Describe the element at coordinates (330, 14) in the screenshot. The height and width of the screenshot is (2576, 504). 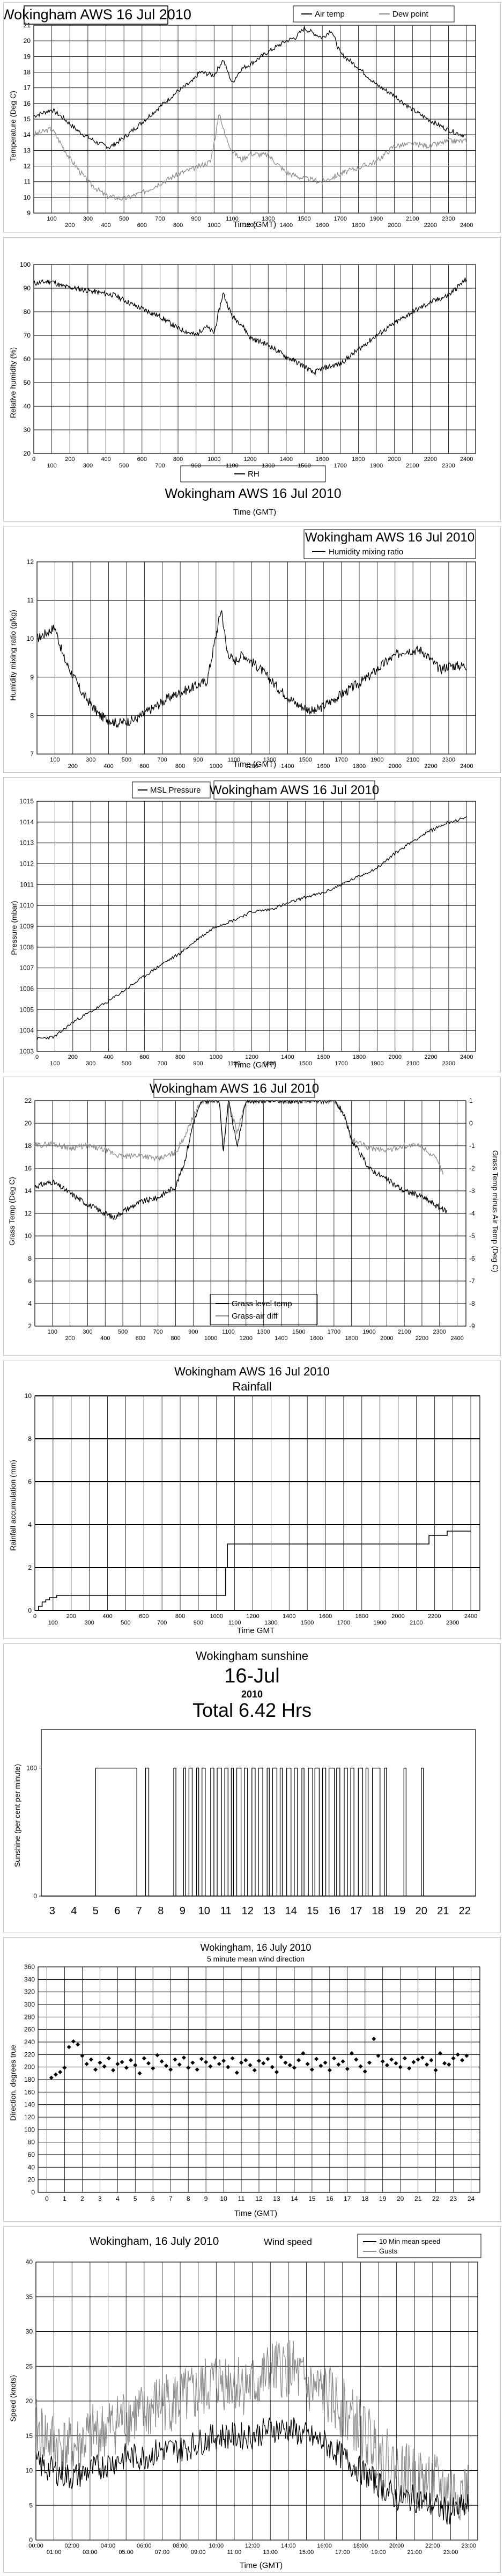
I see `legend-label-air-temp: Air temp` at that location.